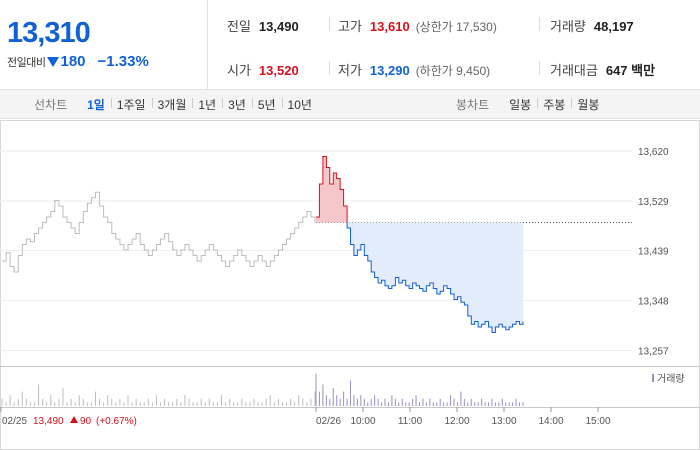 This screenshot has height=450, width=700. I want to click on stat-sub: (상한가 17,530), so click(456, 27).